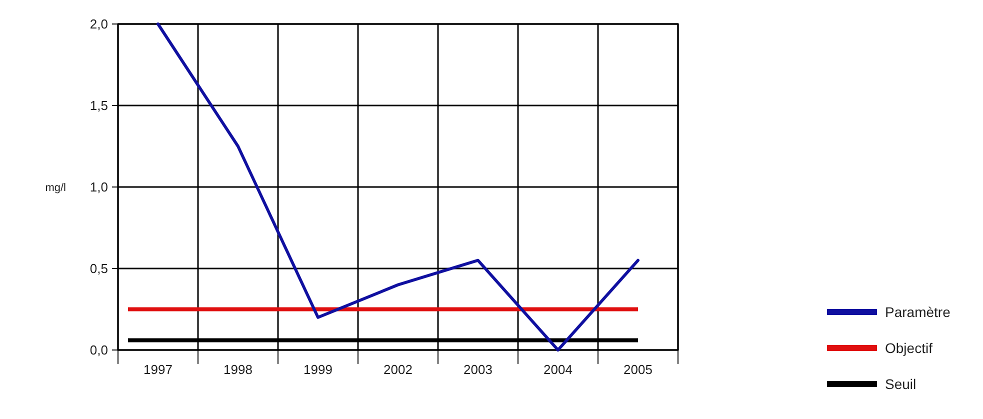 The image size is (983, 419). What do you see at coordinates (398, 369) in the screenshot?
I see `x-tick-label: 2002` at bounding box center [398, 369].